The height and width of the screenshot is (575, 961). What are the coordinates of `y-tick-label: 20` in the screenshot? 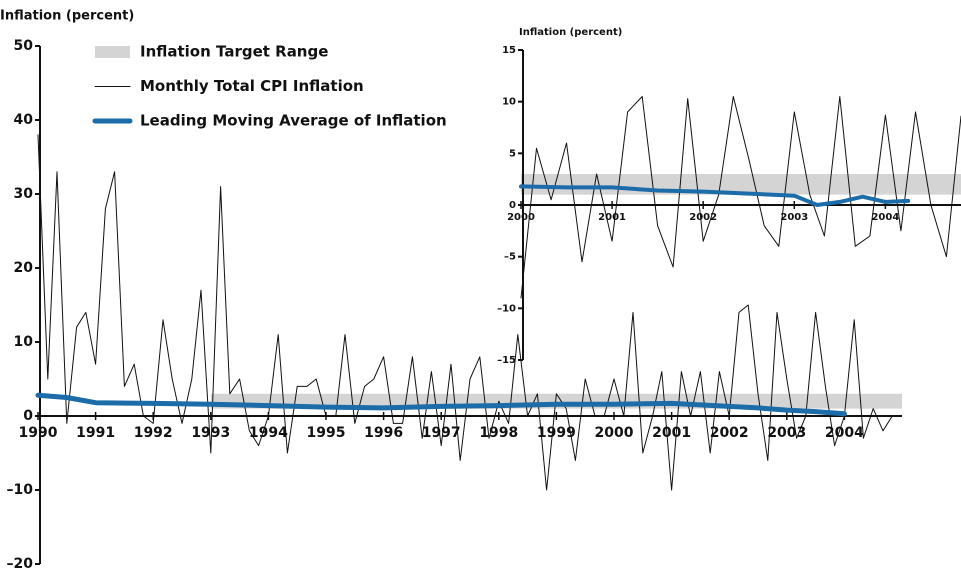 It's located at (24, 268).